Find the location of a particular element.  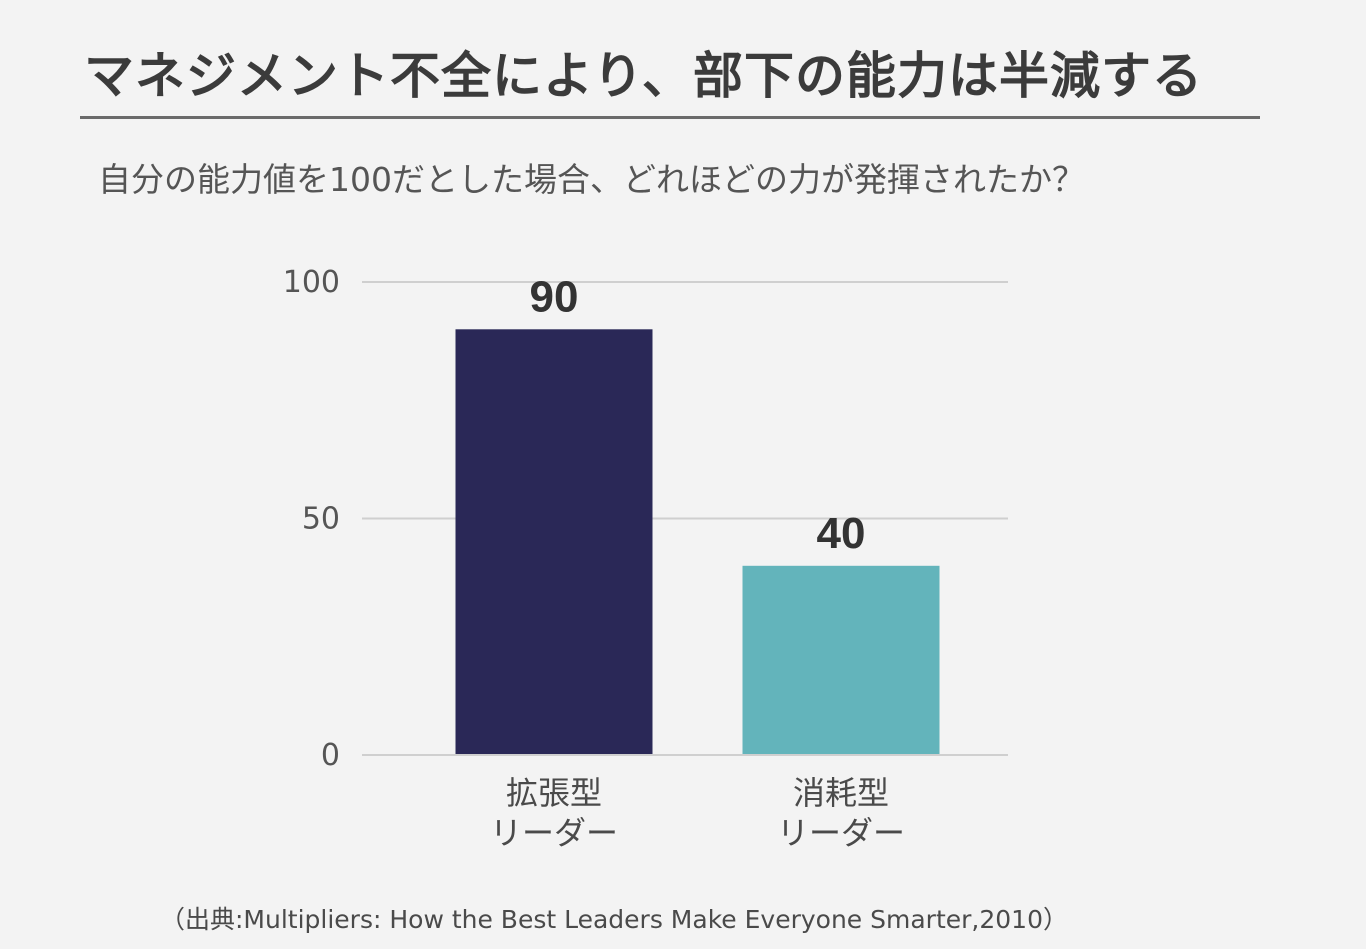

y-tick-label: 50 is located at coordinates (321, 519).